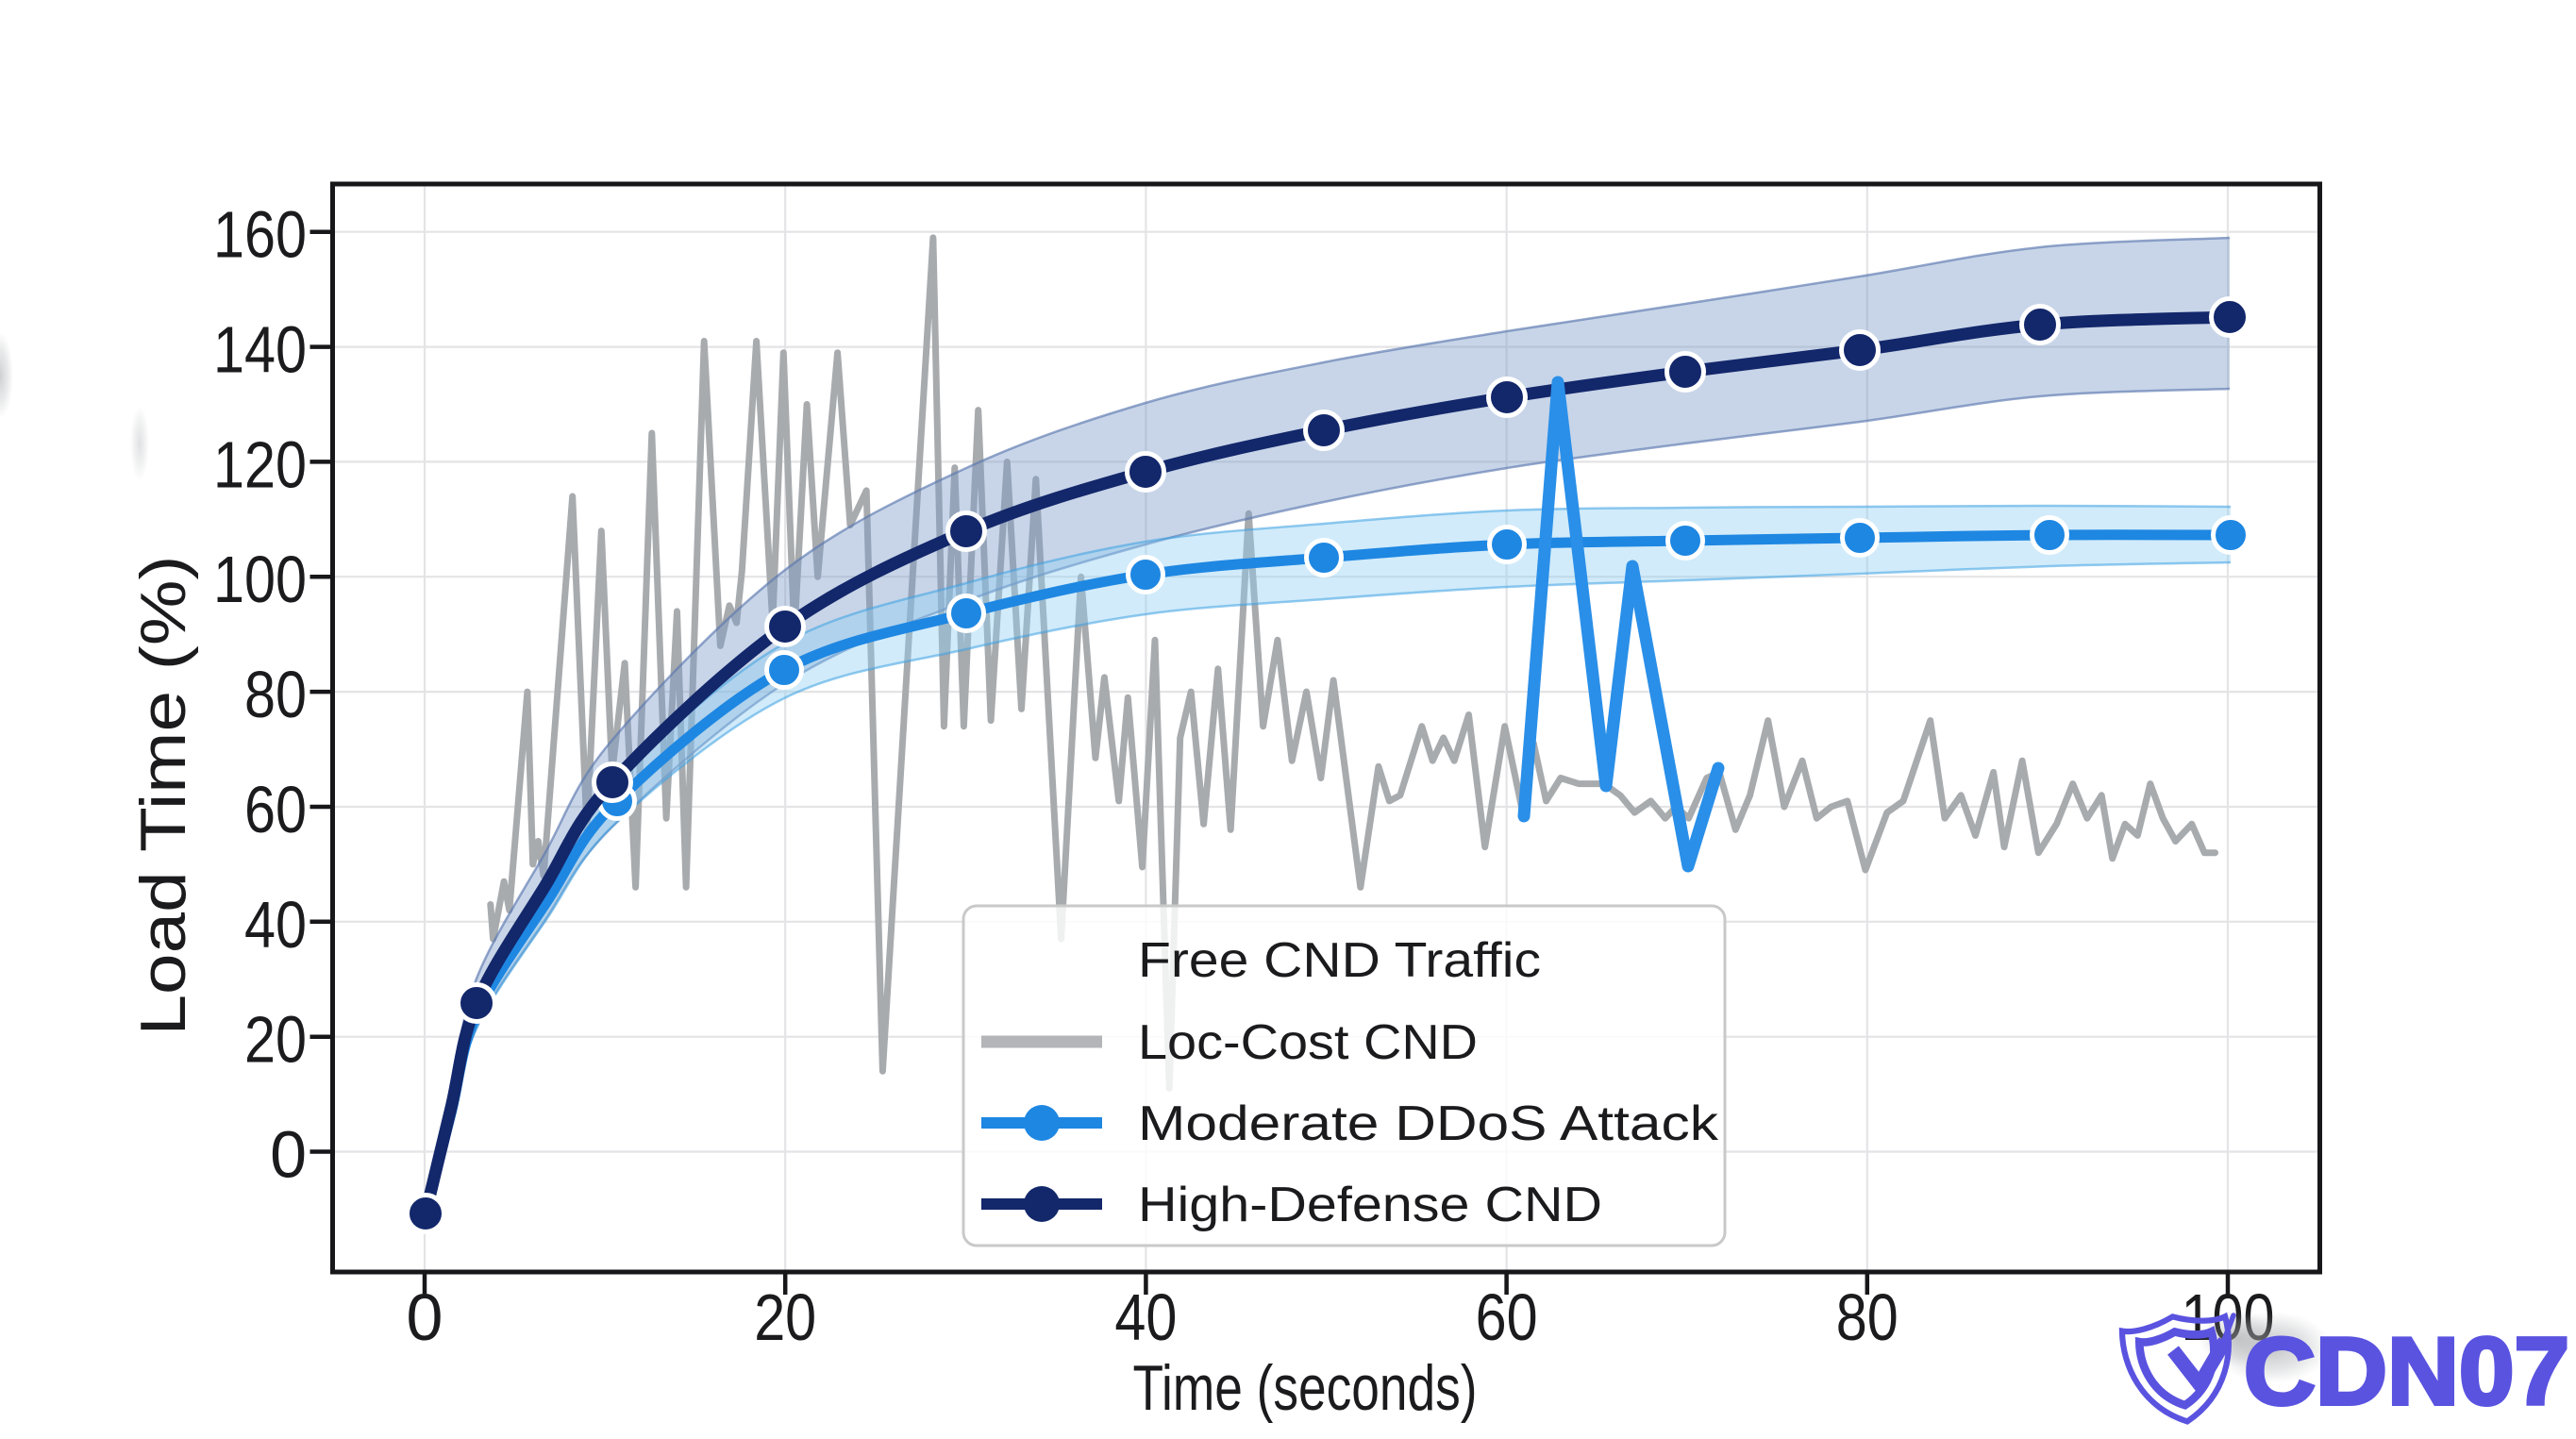  Describe the element at coordinates (260, 235) in the screenshot. I see `svg-text: 160` at that location.